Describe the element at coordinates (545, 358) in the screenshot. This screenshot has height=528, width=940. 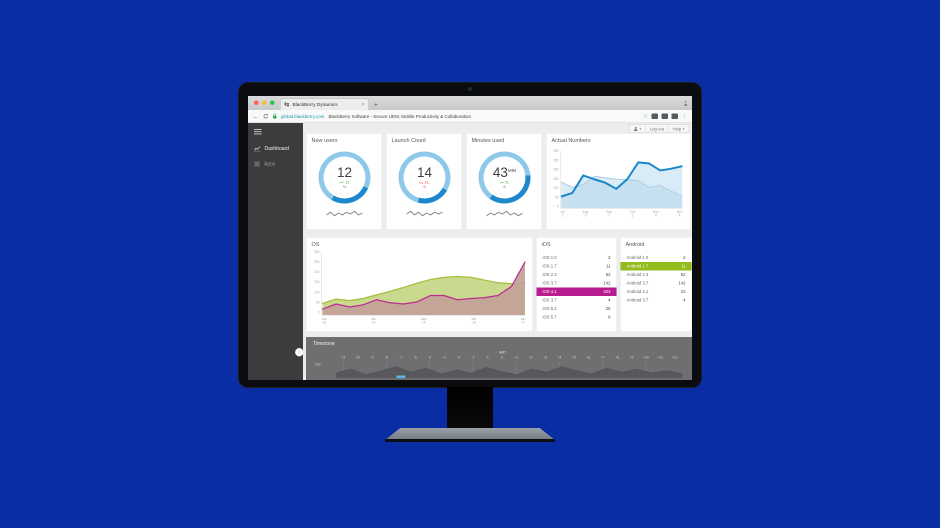
I see `timezone-tick-label: +3` at that location.